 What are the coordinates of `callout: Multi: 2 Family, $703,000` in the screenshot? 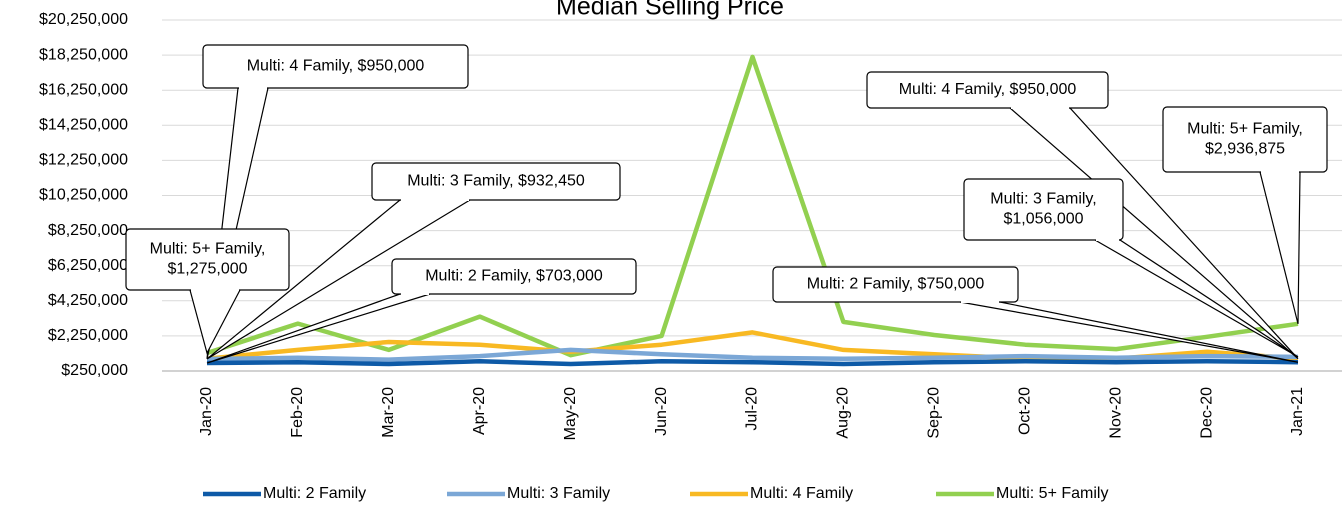 It's located at (421, 311).